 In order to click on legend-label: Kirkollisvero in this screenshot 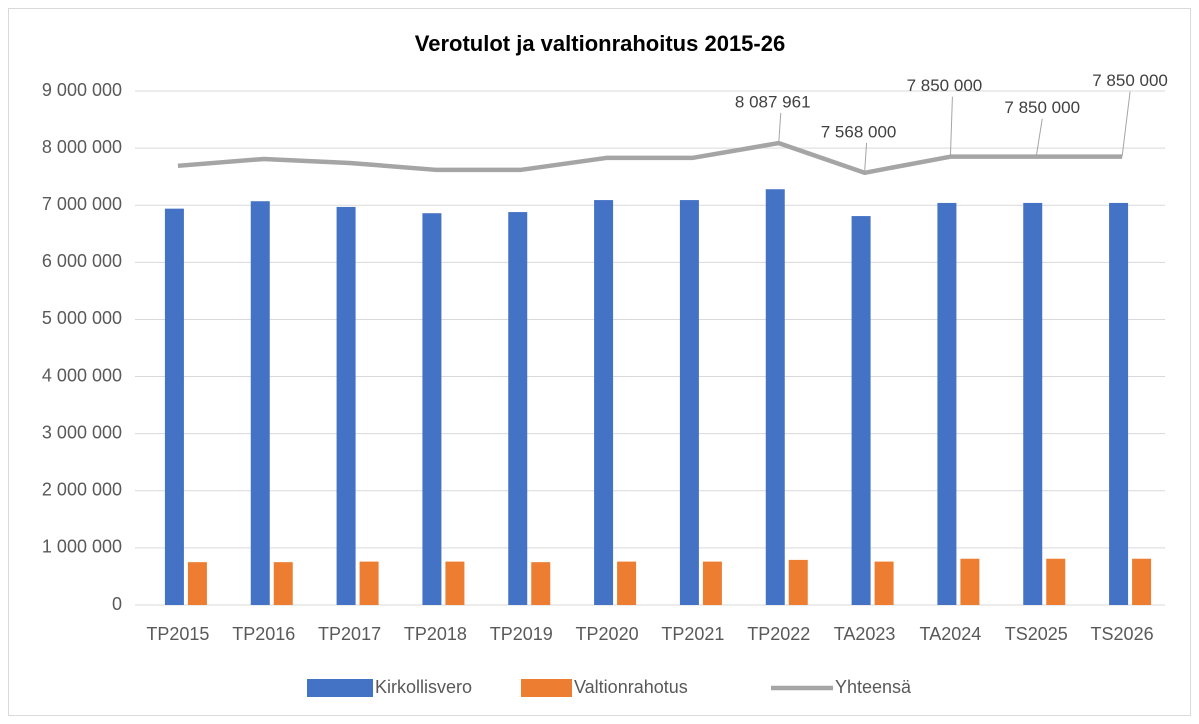, I will do `click(423, 687)`.